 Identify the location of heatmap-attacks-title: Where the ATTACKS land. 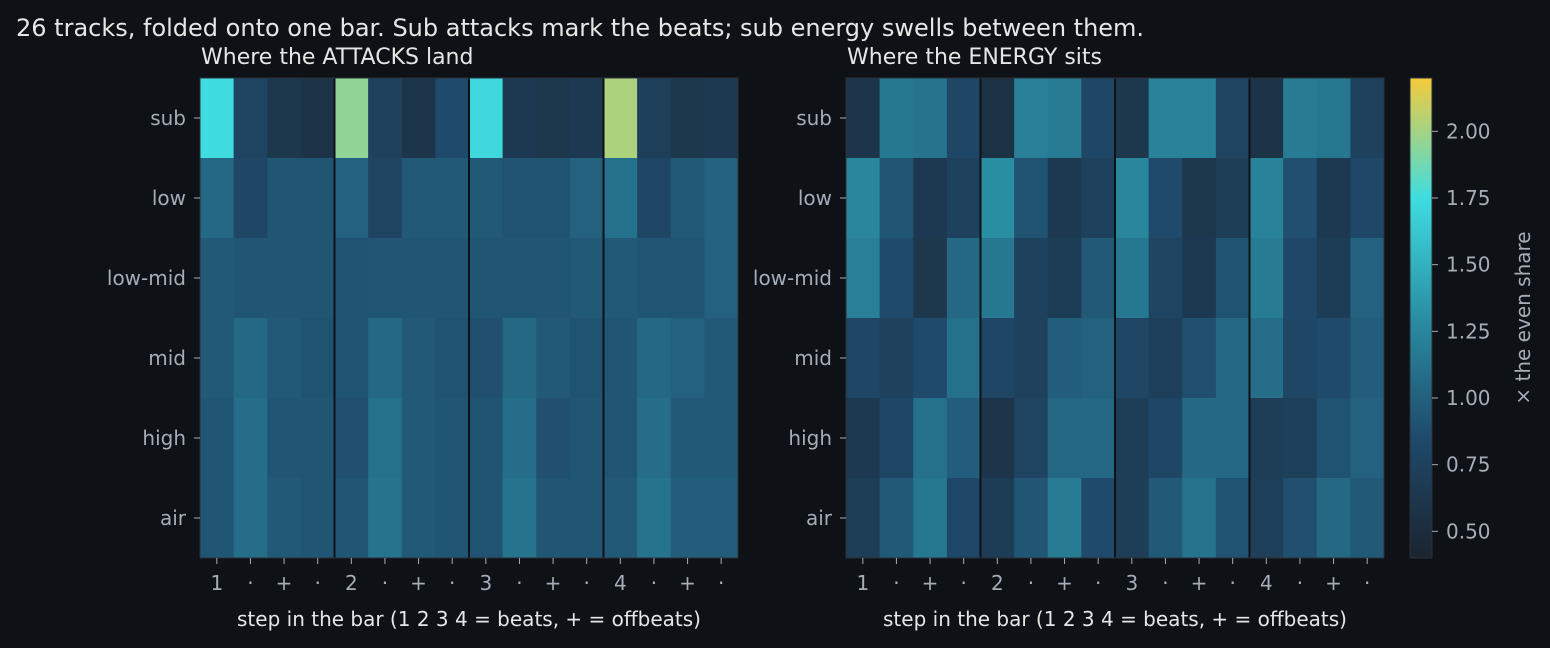
(337, 57).